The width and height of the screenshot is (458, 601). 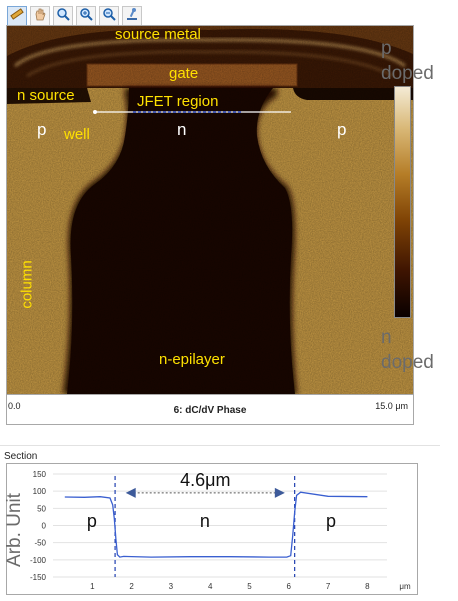 I want to click on zoom-button, so click(x=63, y=16).